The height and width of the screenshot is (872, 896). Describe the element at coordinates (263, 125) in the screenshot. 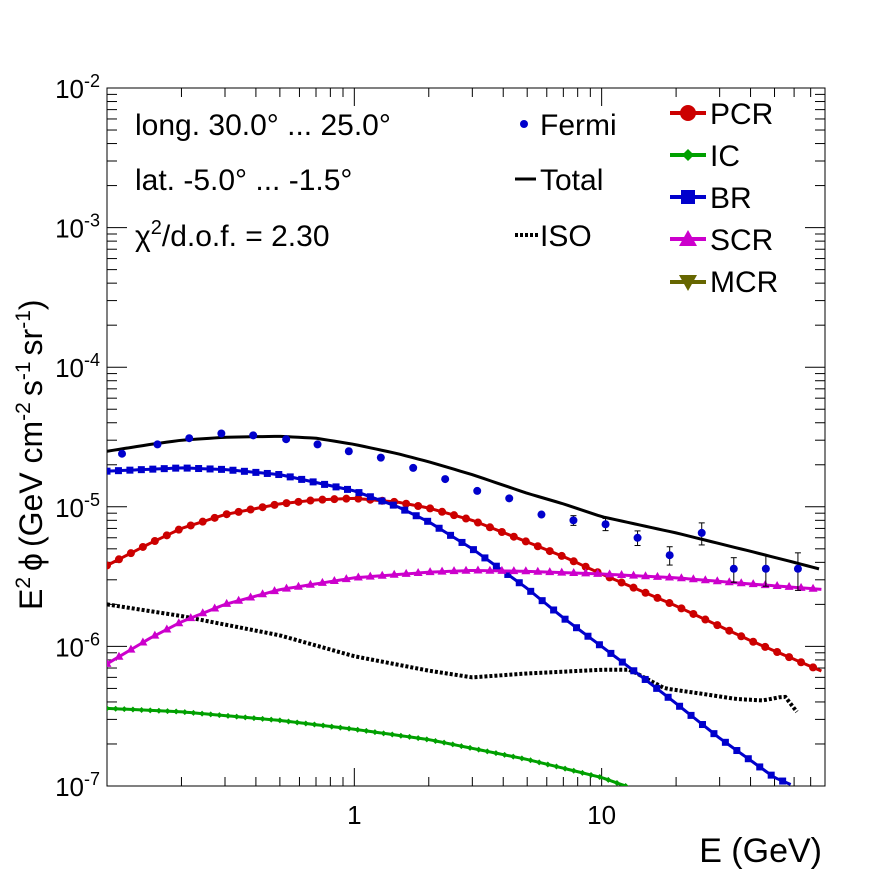

I see `info-longitude: long. 30.0° ... 25.0°` at that location.